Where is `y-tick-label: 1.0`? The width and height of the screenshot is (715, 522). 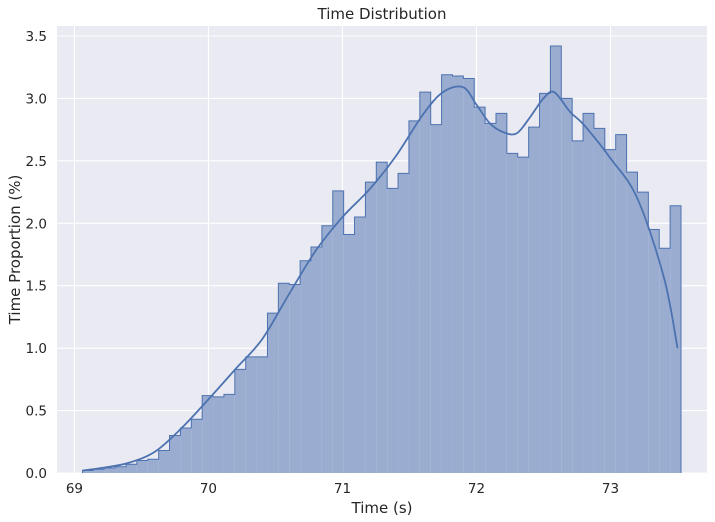 y-tick-label: 1.0 is located at coordinates (36, 349).